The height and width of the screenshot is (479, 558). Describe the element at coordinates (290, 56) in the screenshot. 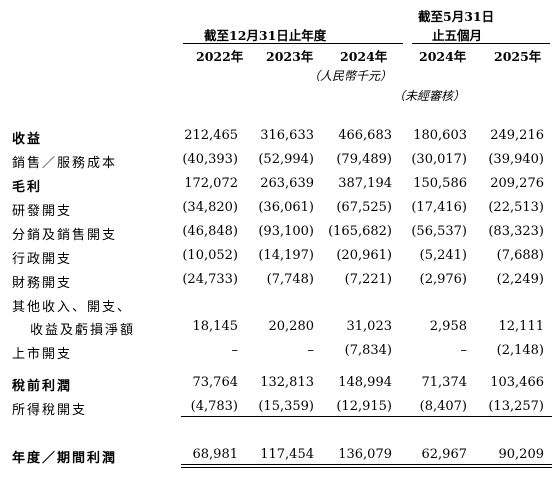

I see `year-header-2023: 2023年` at that location.